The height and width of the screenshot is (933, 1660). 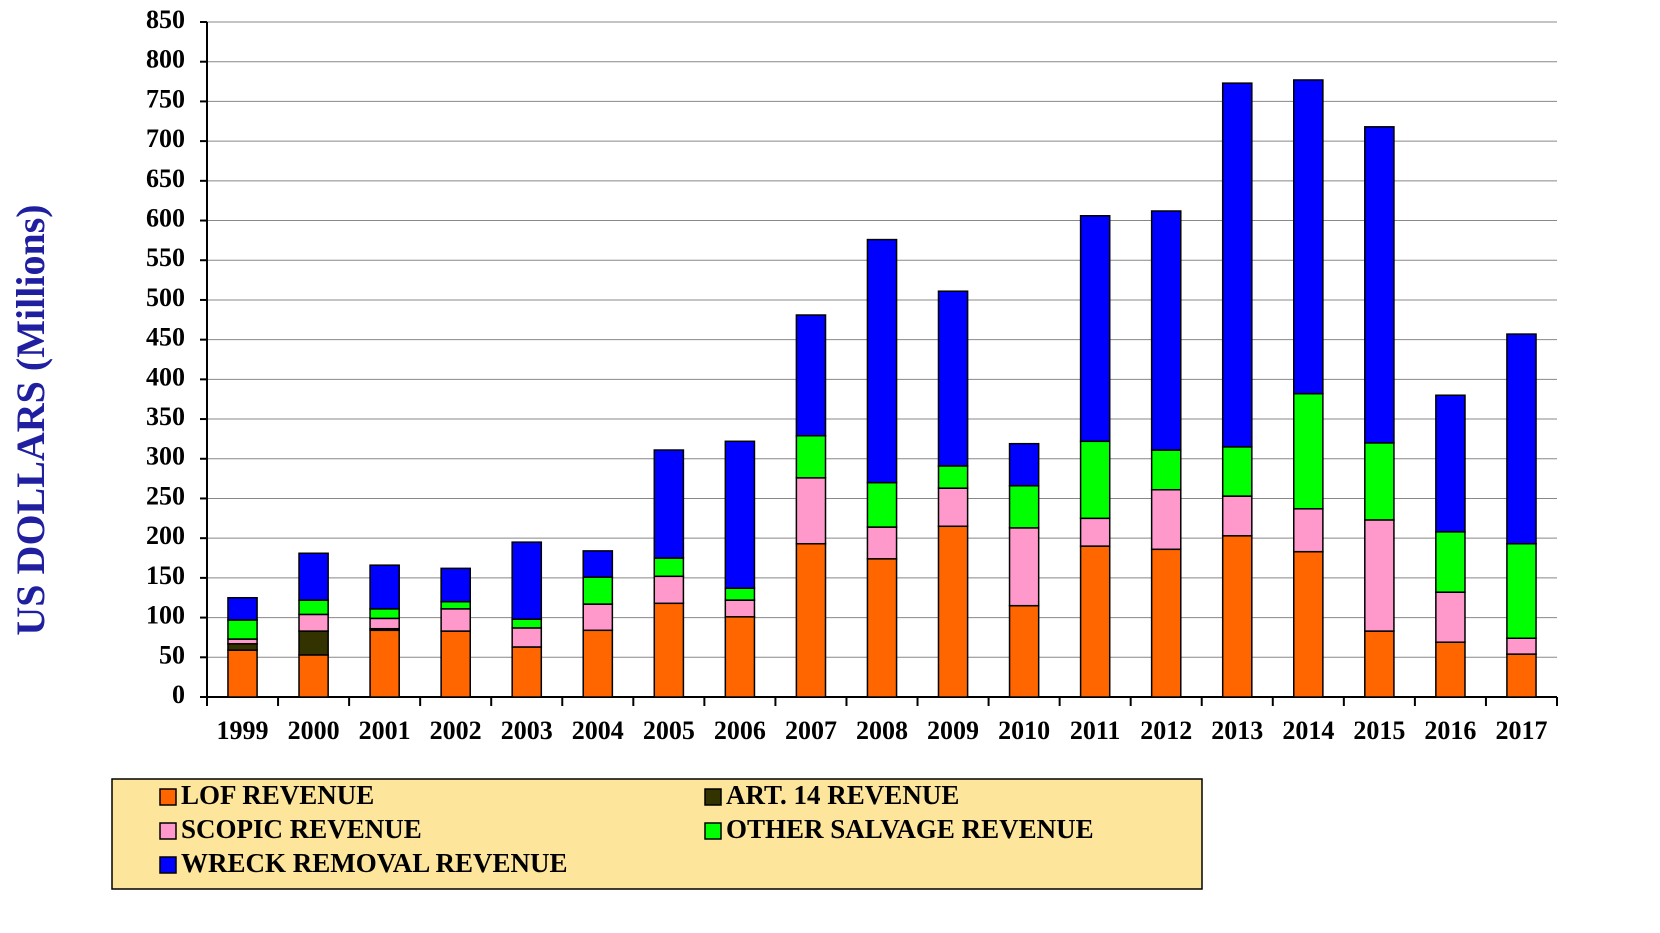 I want to click on x-tick-label: 1999, so click(x=243, y=730).